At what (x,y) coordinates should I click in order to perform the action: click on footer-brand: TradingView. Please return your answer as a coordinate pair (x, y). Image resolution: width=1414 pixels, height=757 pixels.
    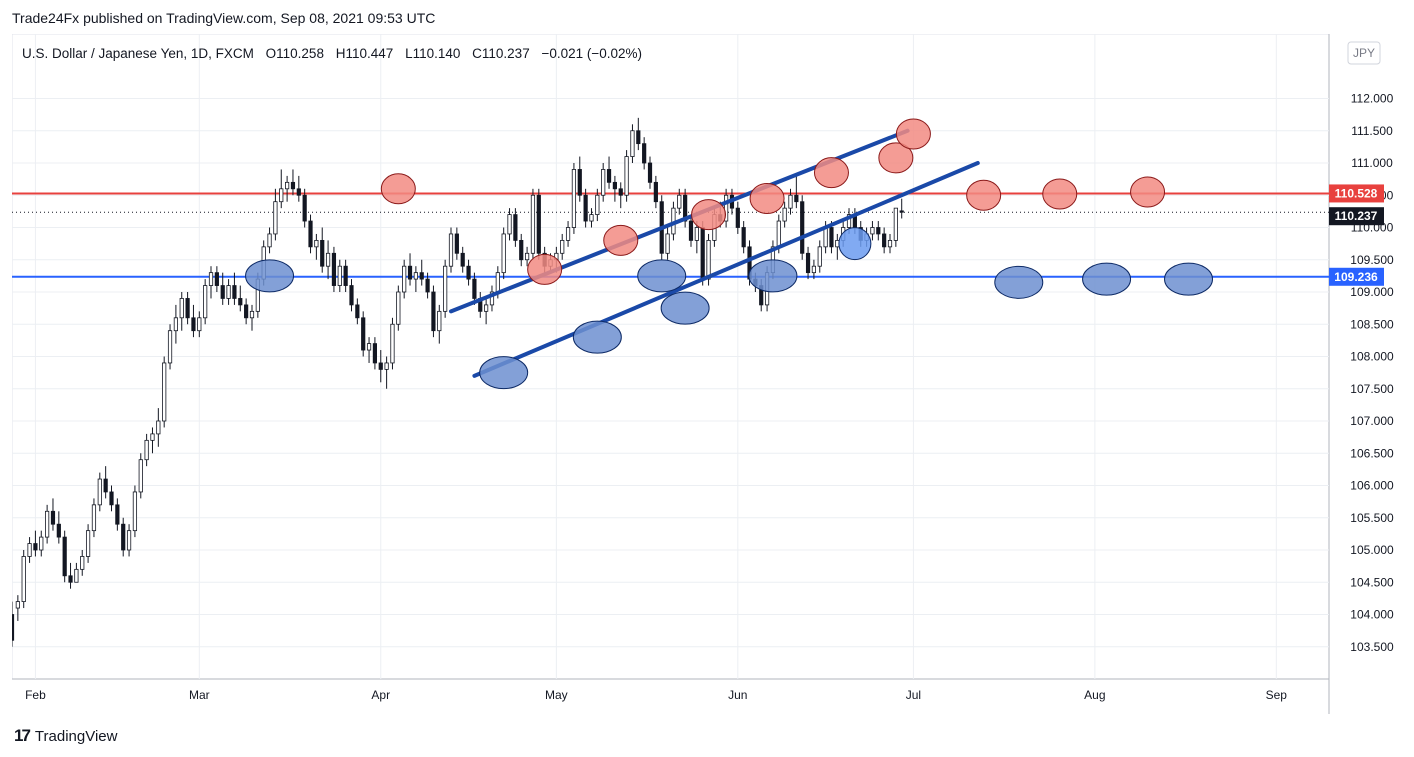
    Looking at the image, I should click on (76, 736).